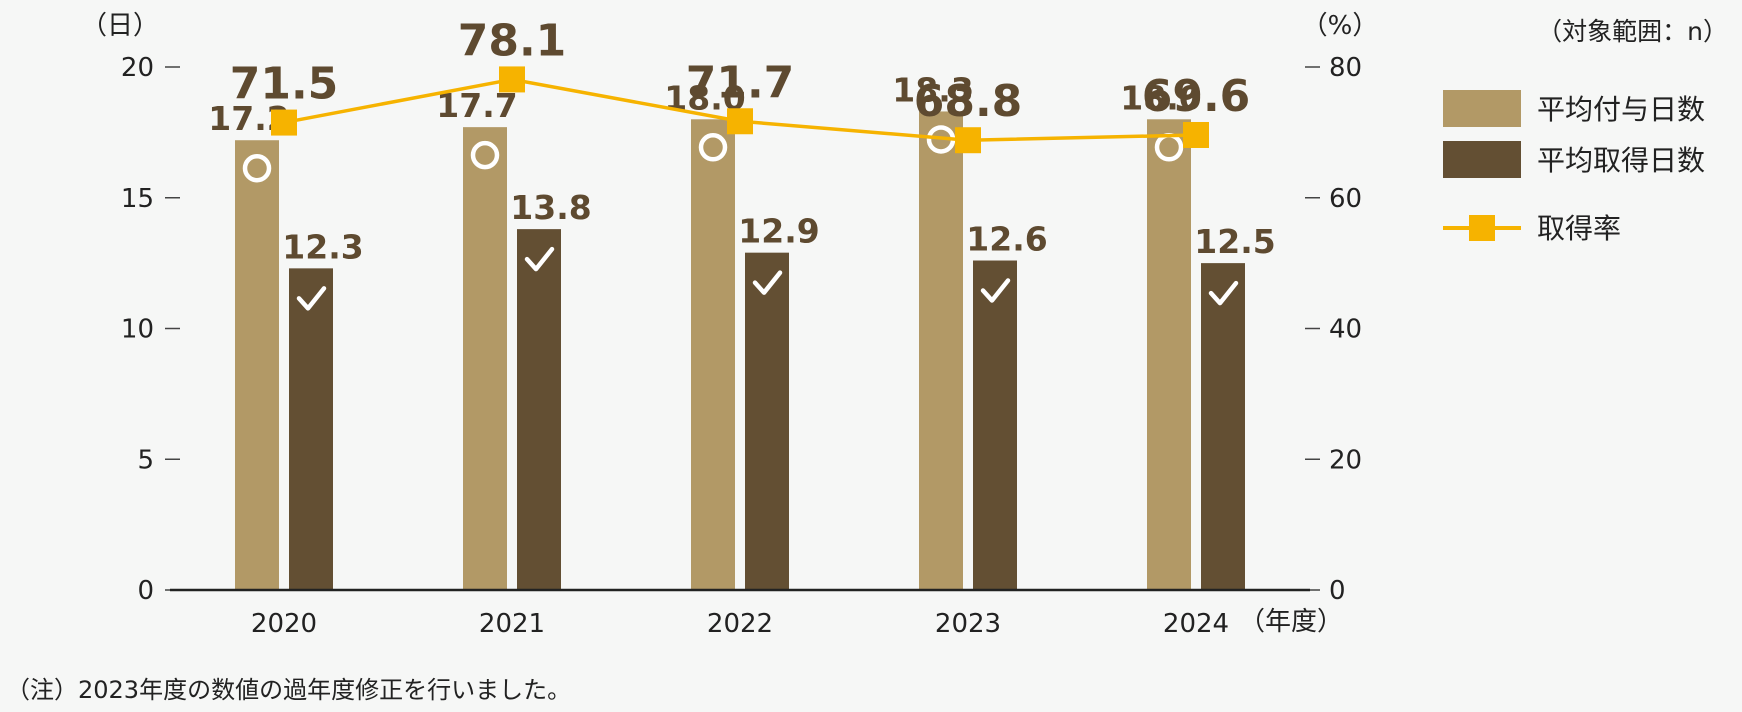 Image resolution: width=1742 pixels, height=712 pixels. Describe the element at coordinates (1337, 591) in the screenshot. I see `right-axis-tick-label: 0` at that location.